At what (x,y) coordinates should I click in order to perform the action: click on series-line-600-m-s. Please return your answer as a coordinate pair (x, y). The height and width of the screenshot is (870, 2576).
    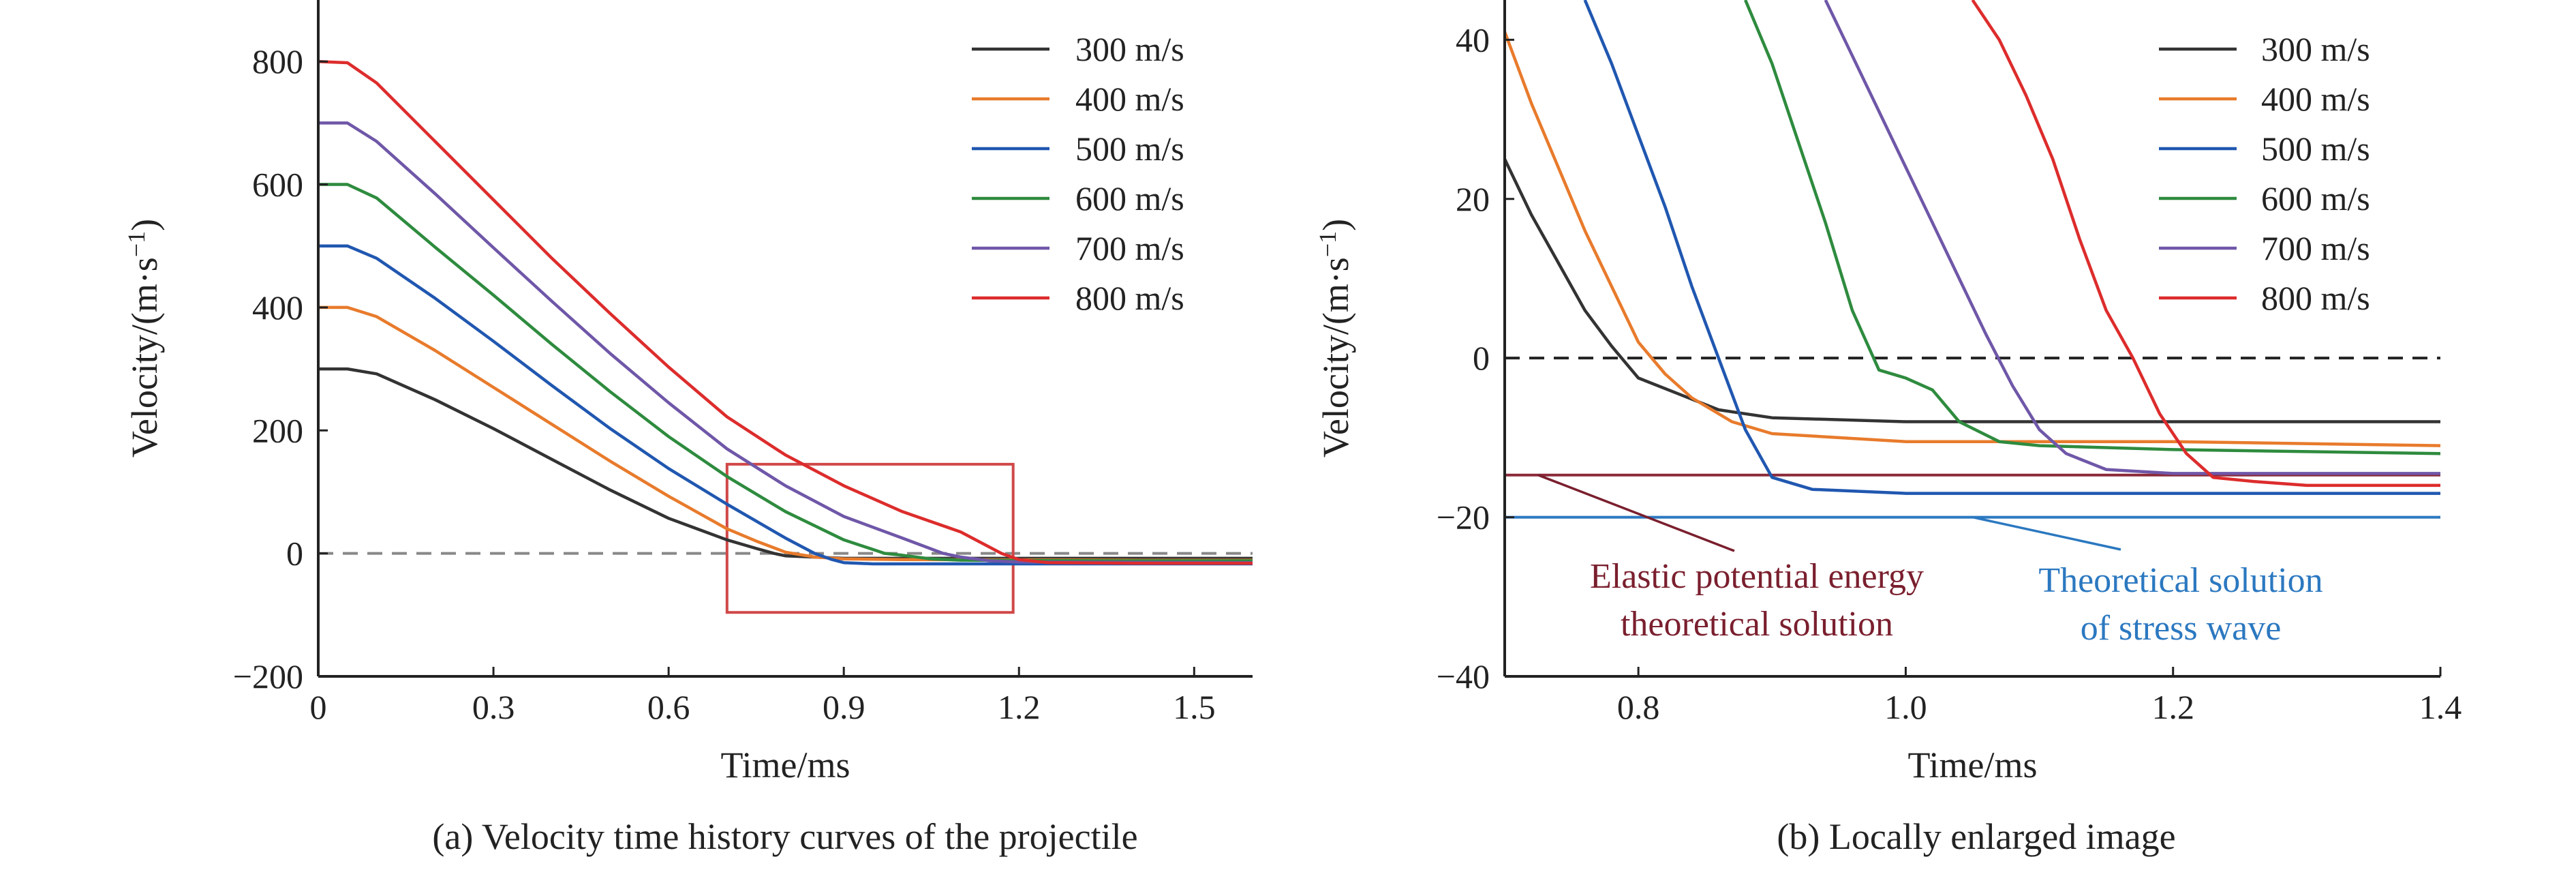
    Looking at the image, I should click on (2092, 227).